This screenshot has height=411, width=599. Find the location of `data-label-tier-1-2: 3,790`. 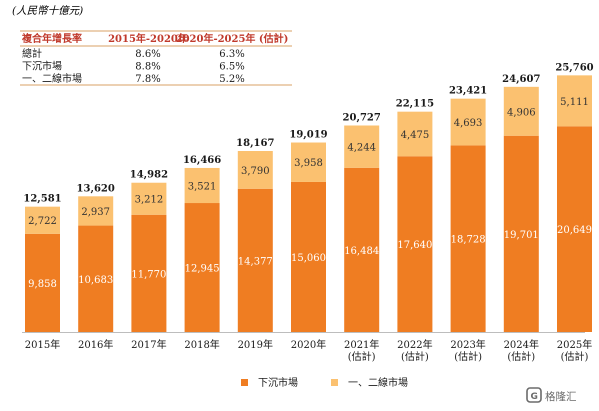

data-label-tier-1-2: 3,790 is located at coordinates (255, 171).